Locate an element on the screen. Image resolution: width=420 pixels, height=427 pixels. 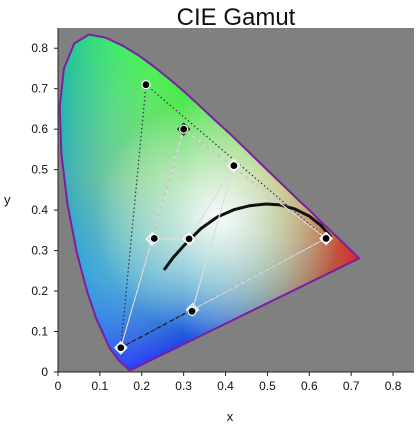
chart-title: CIE Gamut is located at coordinates (236, 17).